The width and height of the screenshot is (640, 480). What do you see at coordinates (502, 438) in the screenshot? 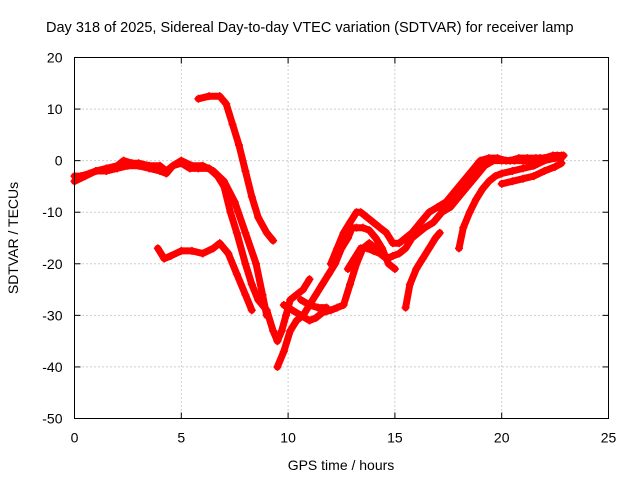
I see `x-tick-label: 20` at bounding box center [502, 438].